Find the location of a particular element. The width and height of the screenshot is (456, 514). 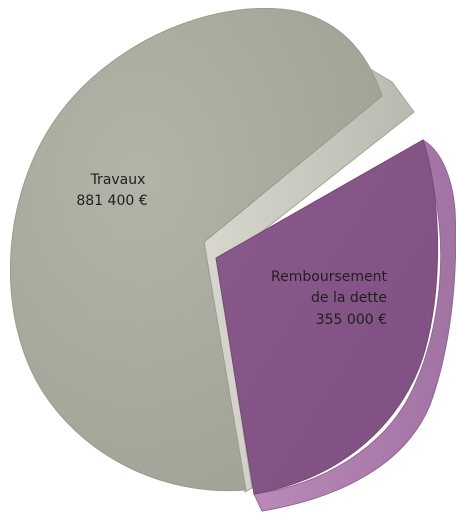

slice-label-remboursement-line1: Remboursement is located at coordinates (329, 277).